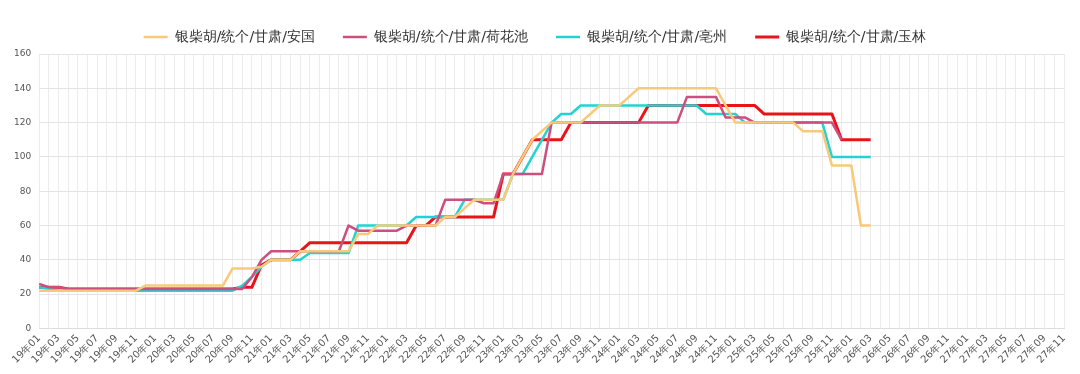 This screenshot has height=374, width=1080. Describe the element at coordinates (22, 53) in the screenshot. I see `y-tick-label: 160` at that location.